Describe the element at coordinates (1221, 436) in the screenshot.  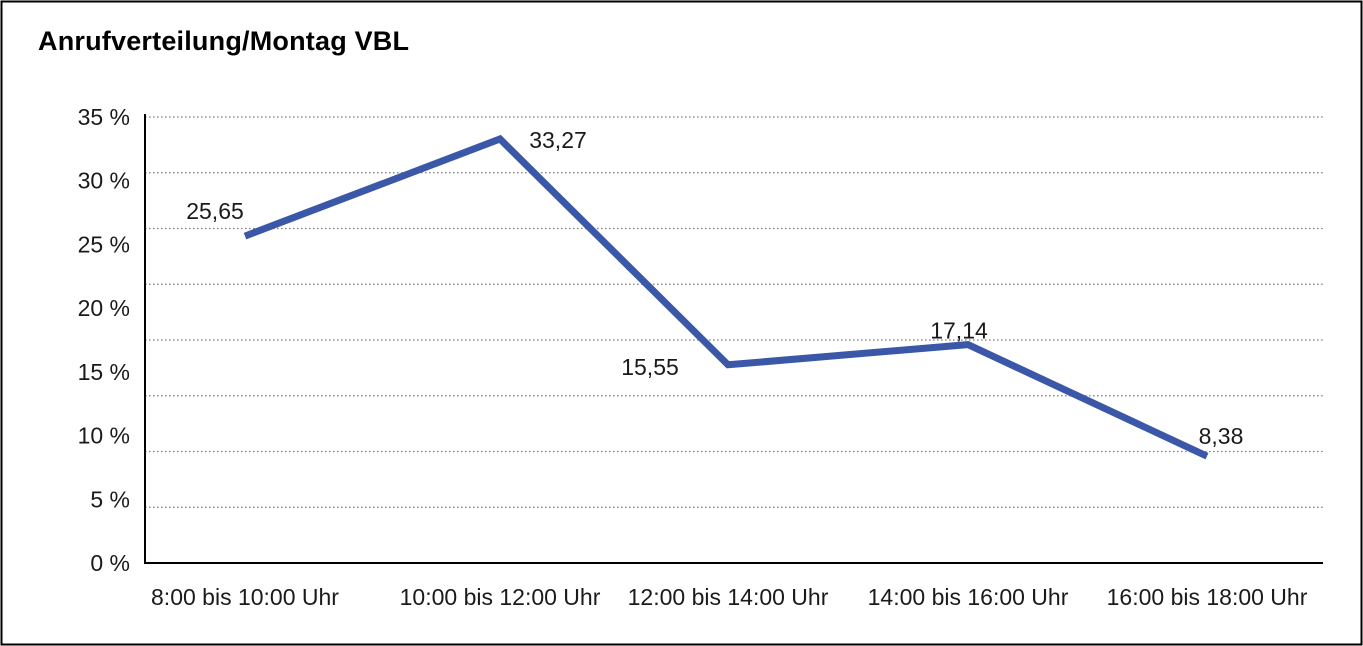
I see `data-point-label: 8,38` at that location.